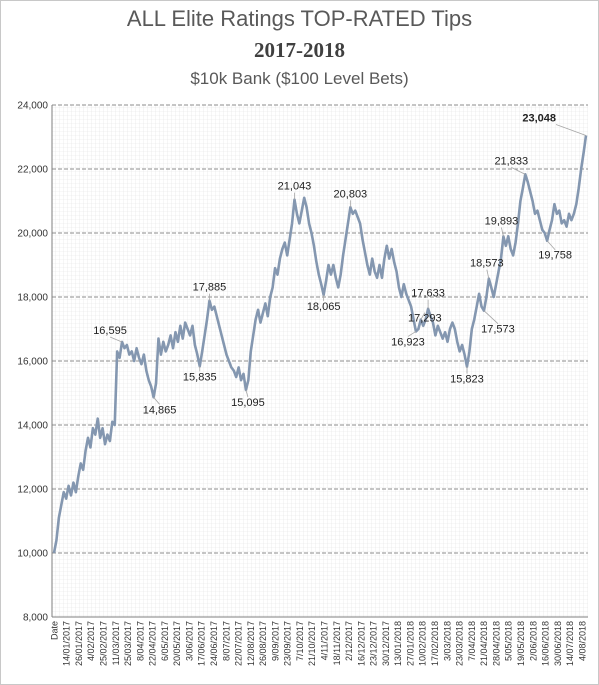  I want to click on annotation-label: 16,923, so click(408, 342).